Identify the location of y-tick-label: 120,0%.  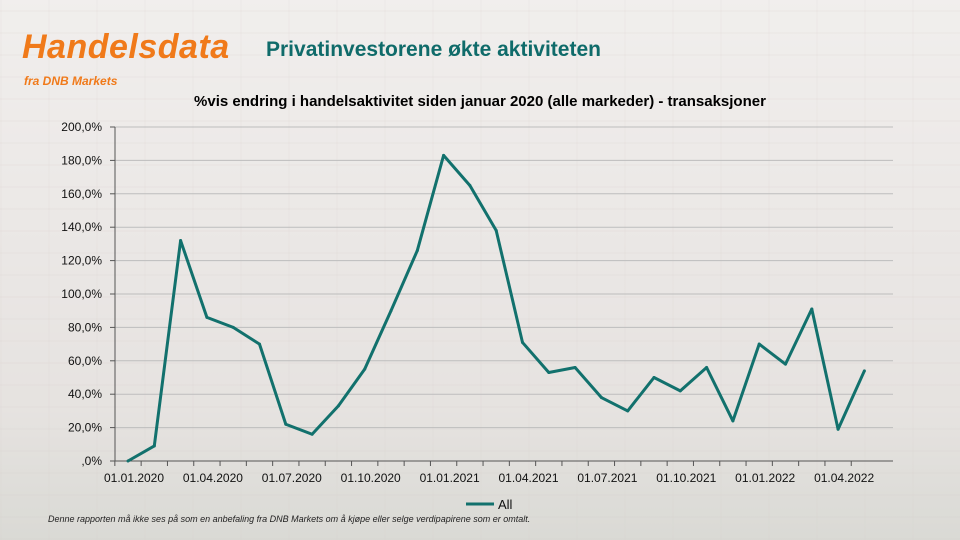
(81, 261).